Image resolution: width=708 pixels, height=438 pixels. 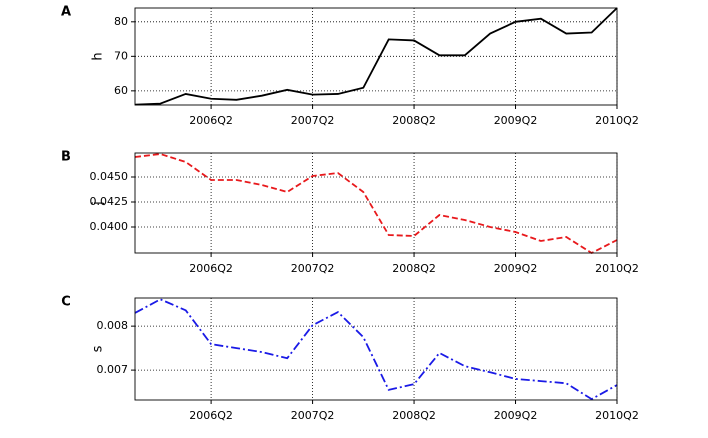 I want to click on panel-label: A, so click(x=66, y=12).